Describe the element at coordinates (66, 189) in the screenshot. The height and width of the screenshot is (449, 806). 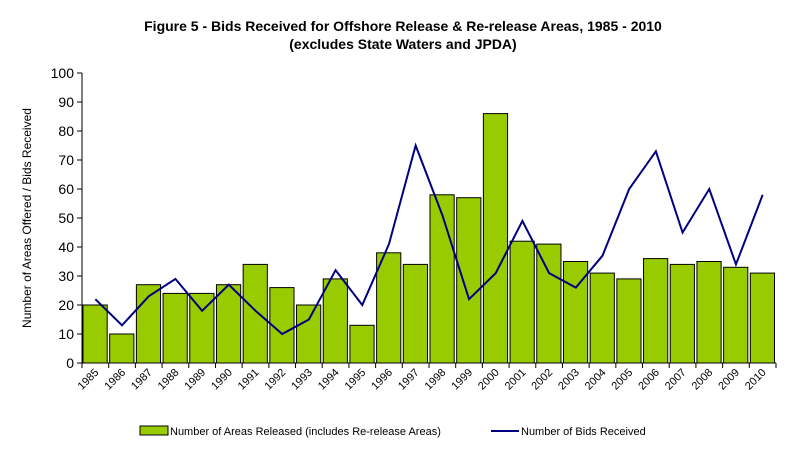
I see `y-tick-label: 60` at that location.